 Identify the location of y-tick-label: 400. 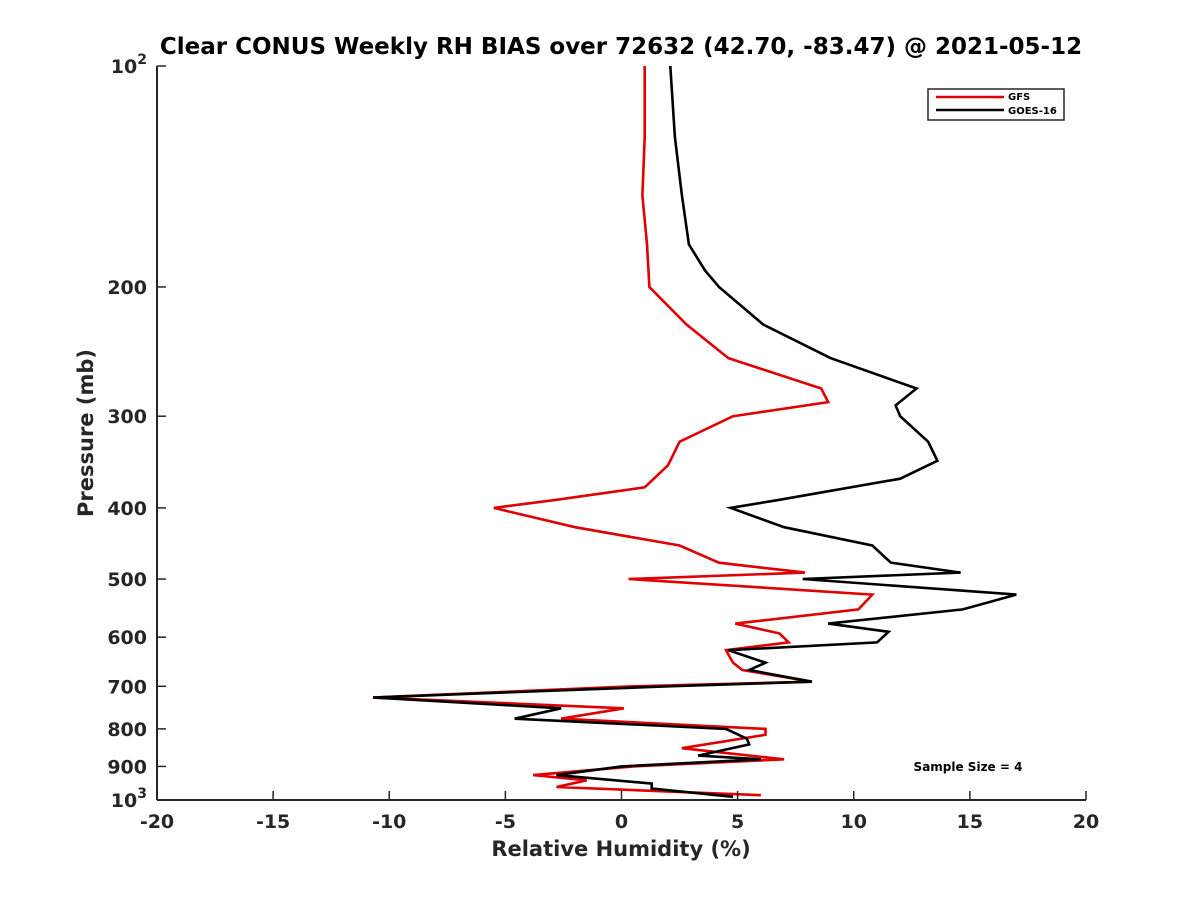
(127, 509).